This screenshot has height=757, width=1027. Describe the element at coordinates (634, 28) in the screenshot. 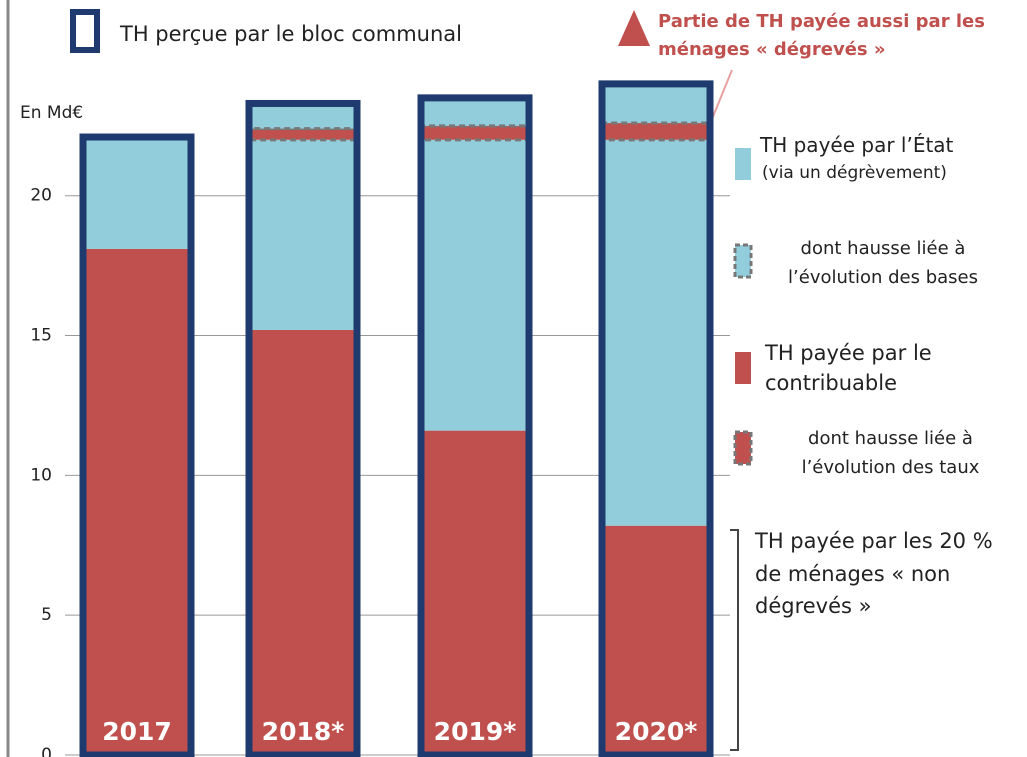

I see `warning-icon` at that location.